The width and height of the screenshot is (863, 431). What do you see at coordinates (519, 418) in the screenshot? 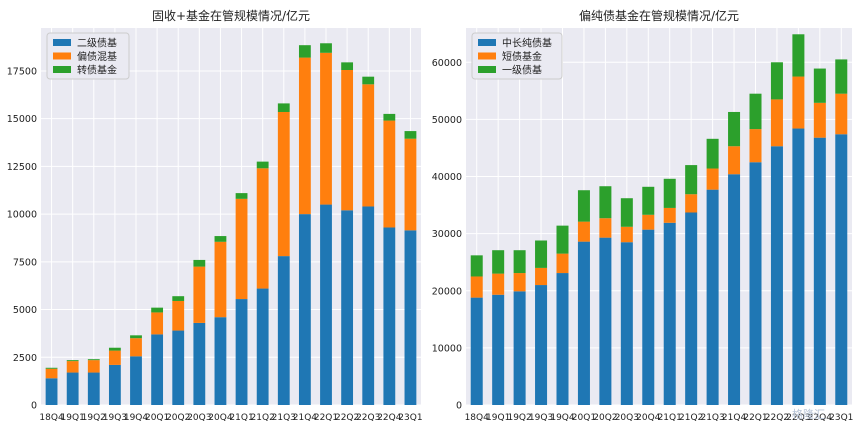
I see `x-tick-label: 19Q2` at bounding box center [519, 418].